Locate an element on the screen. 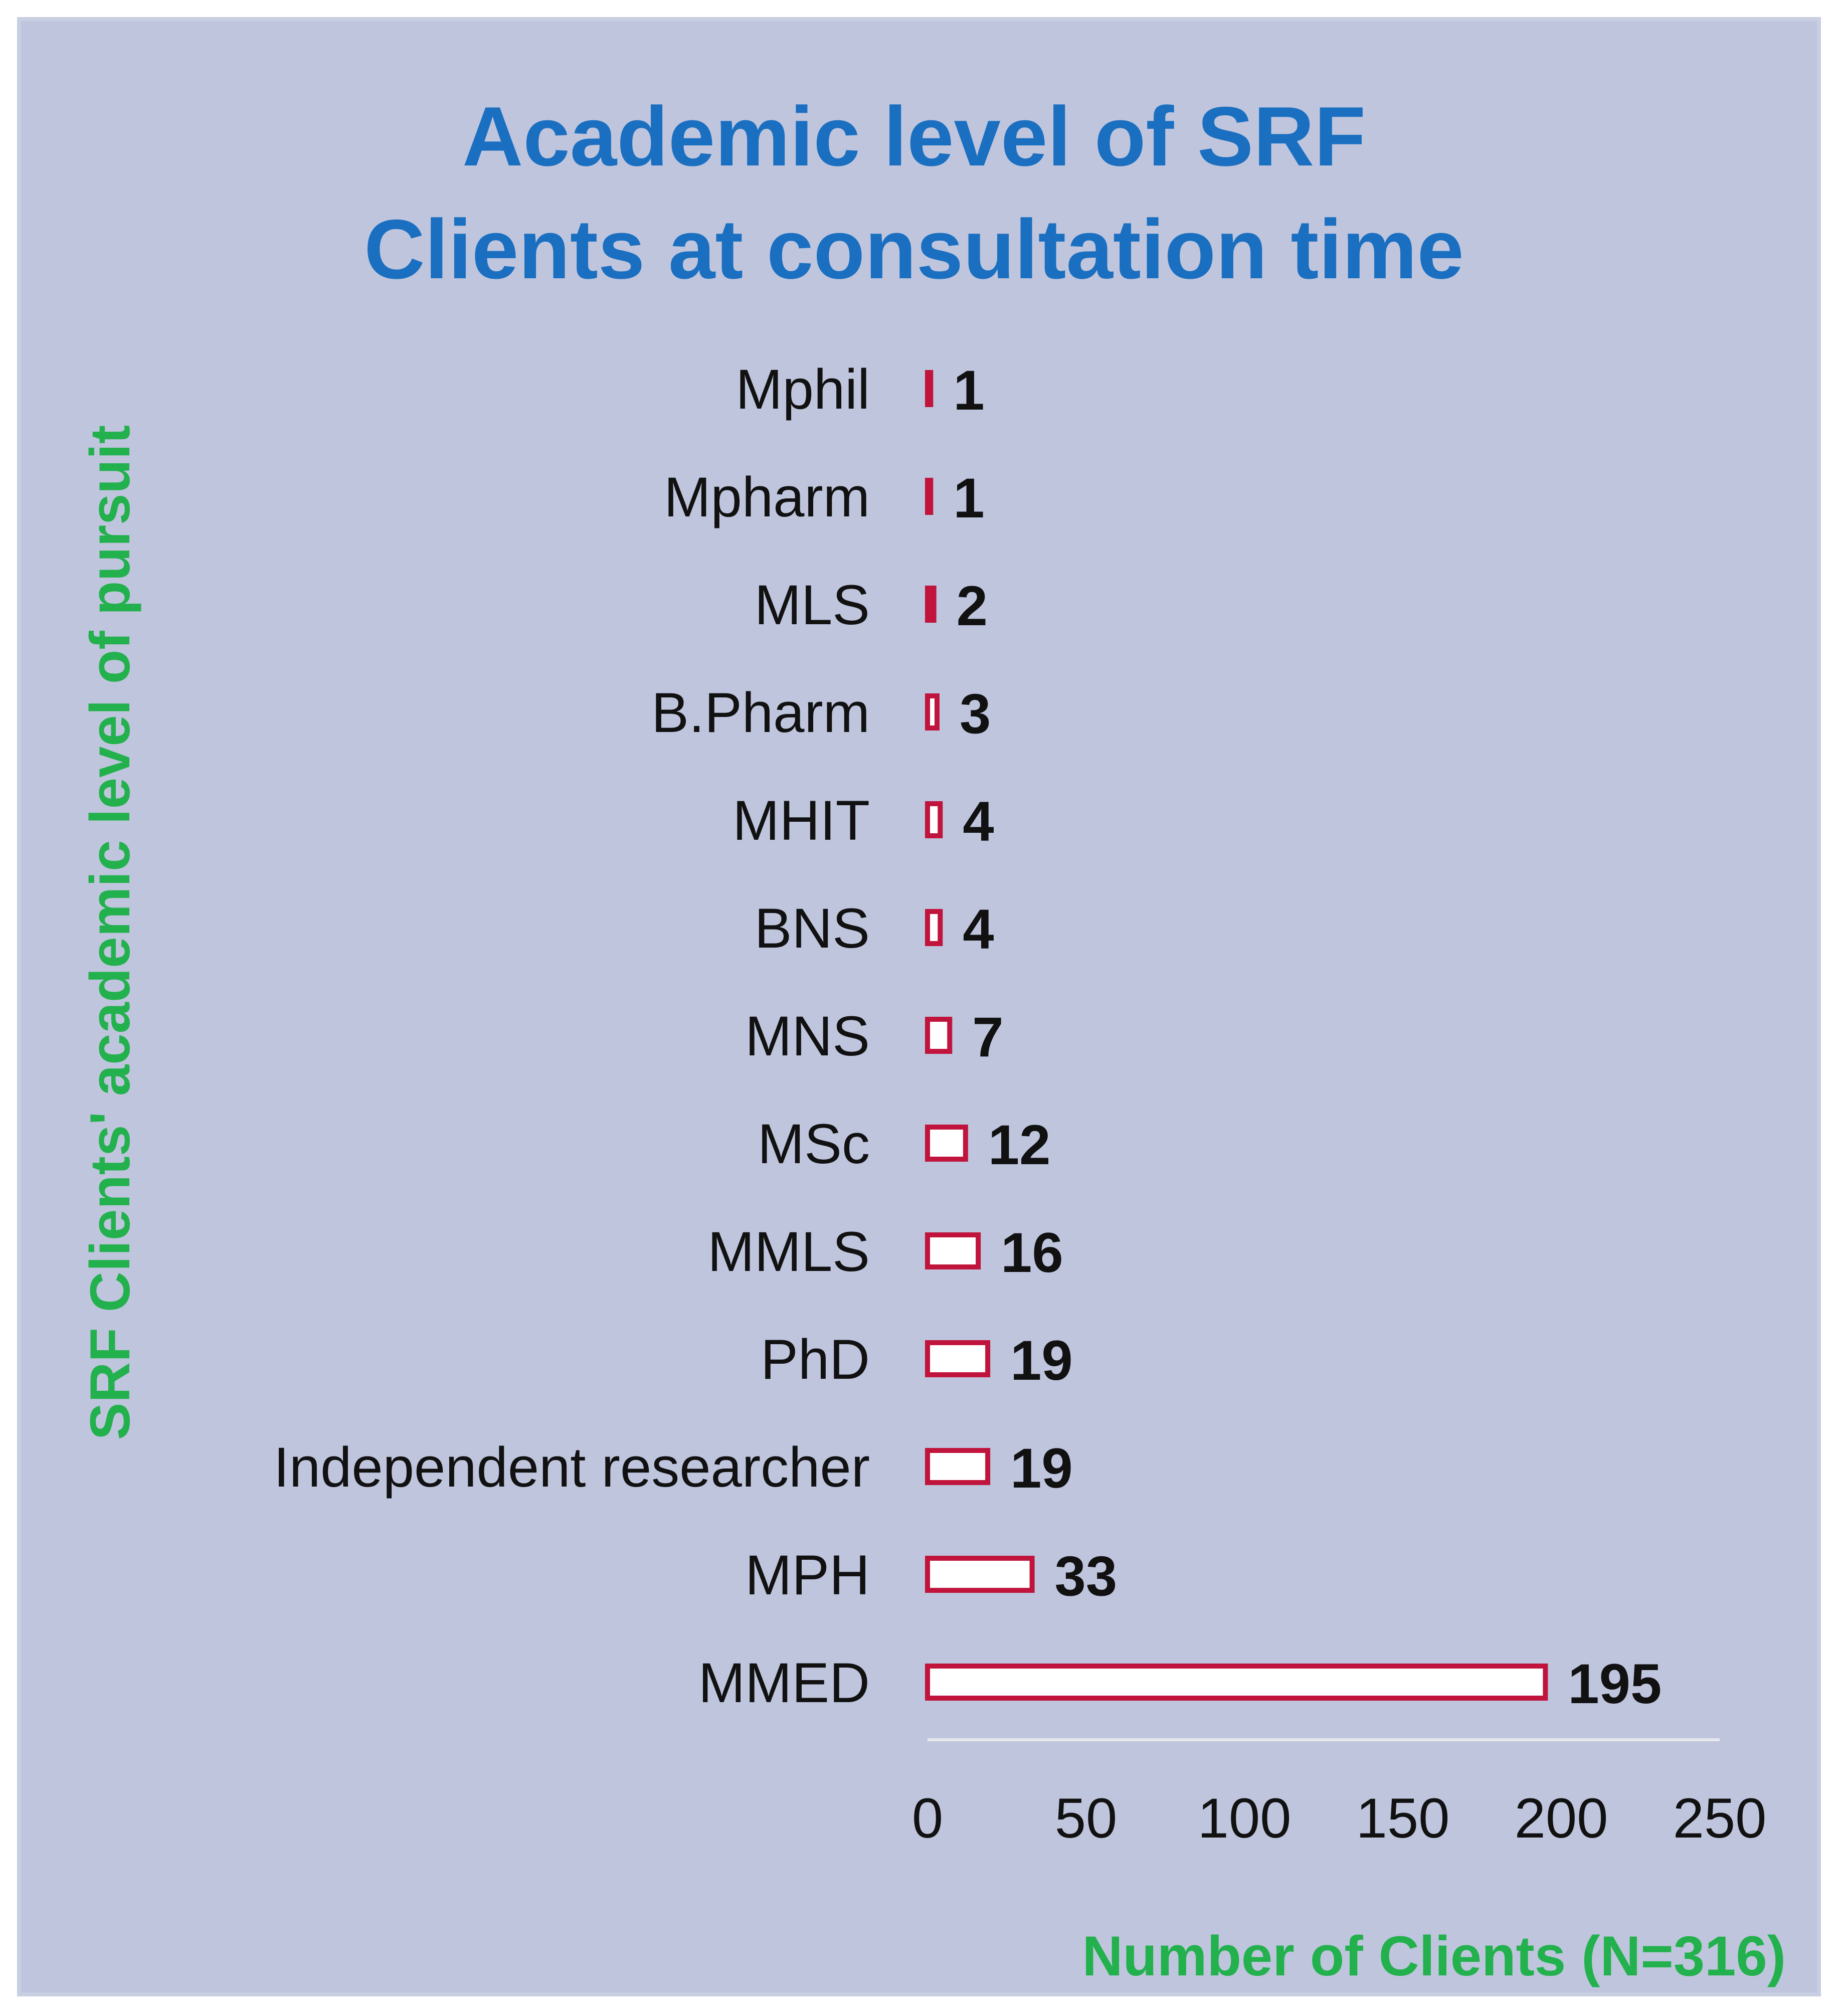  x-axis-title: Number of Clients (N=316) is located at coordinates (1434, 1956).